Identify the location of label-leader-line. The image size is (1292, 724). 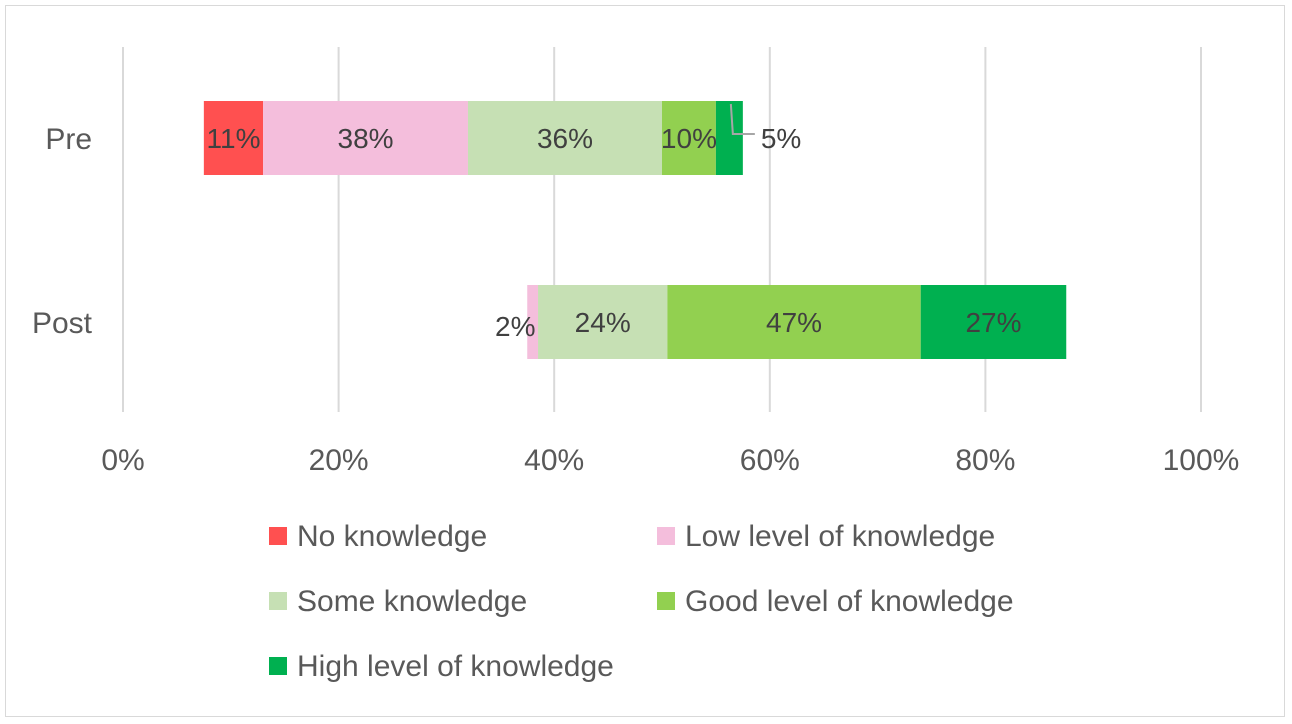
(742, 119).